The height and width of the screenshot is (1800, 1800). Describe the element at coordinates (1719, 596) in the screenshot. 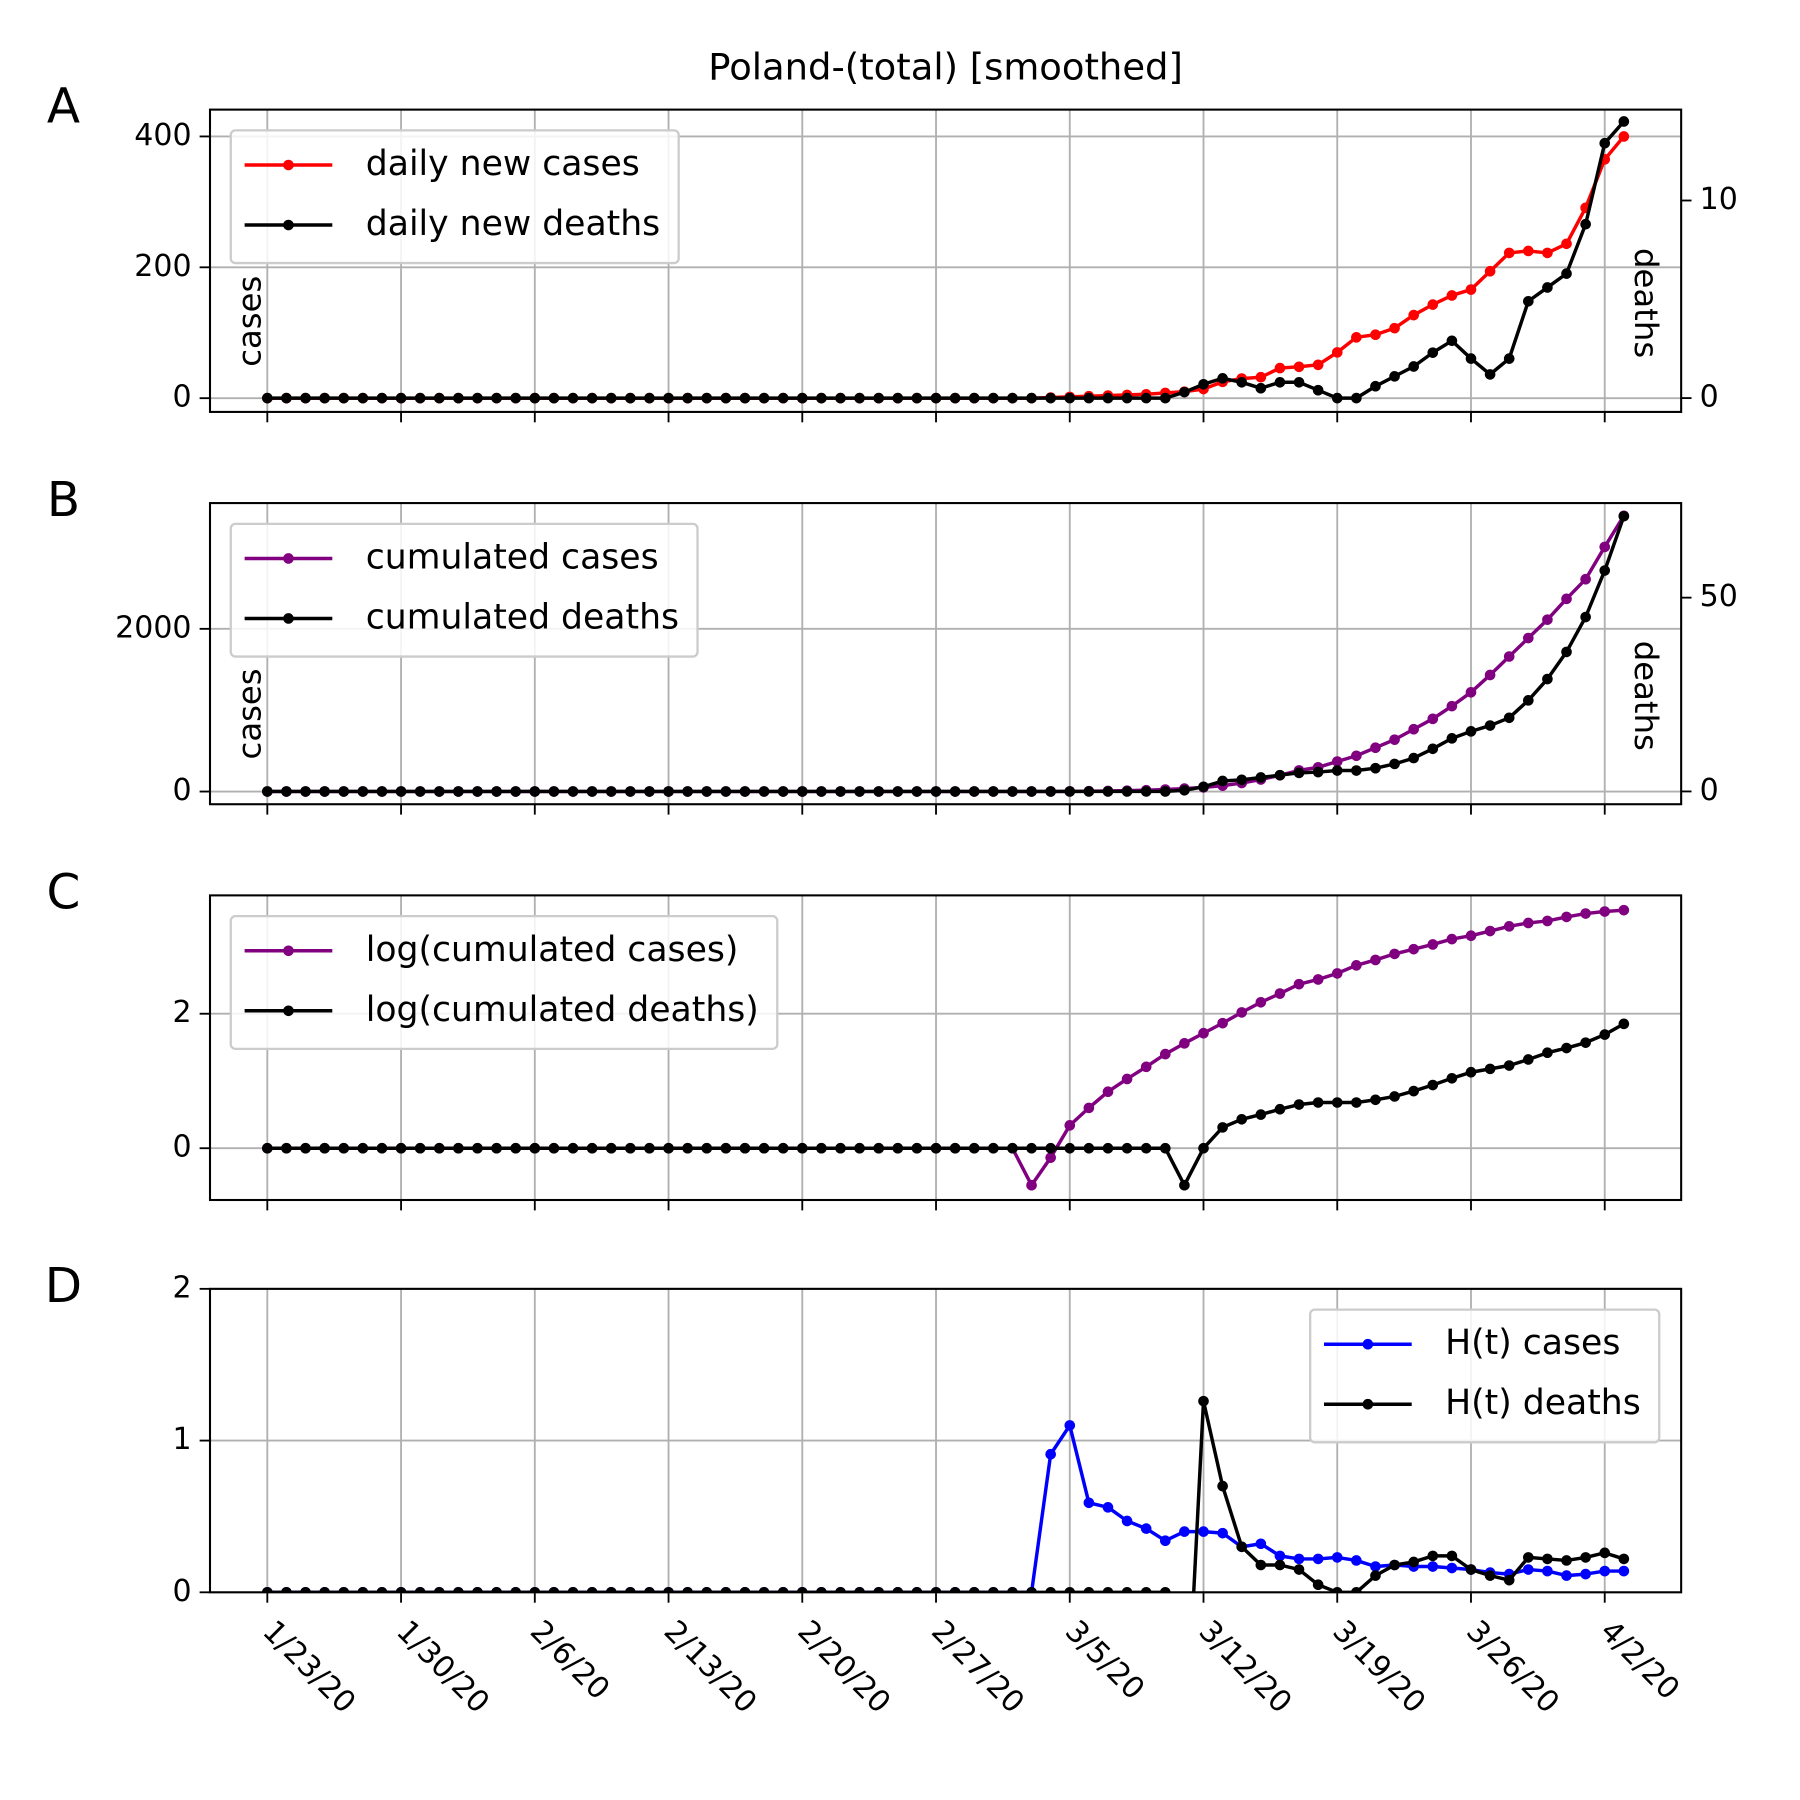

I see `y2-tick-label: 50` at that location.